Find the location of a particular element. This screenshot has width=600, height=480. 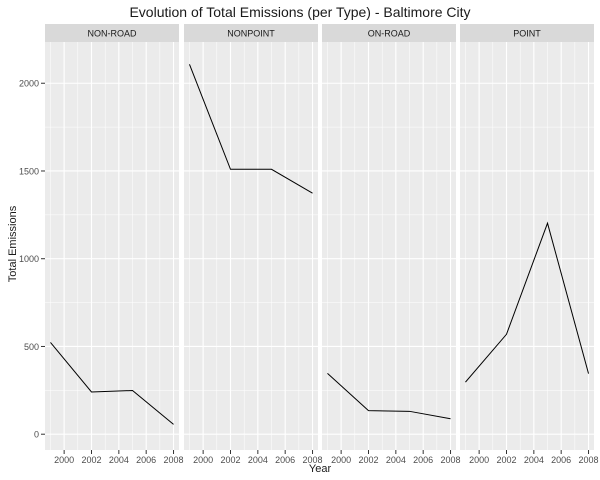

y-tick-label: 2000 is located at coordinates (29, 84).